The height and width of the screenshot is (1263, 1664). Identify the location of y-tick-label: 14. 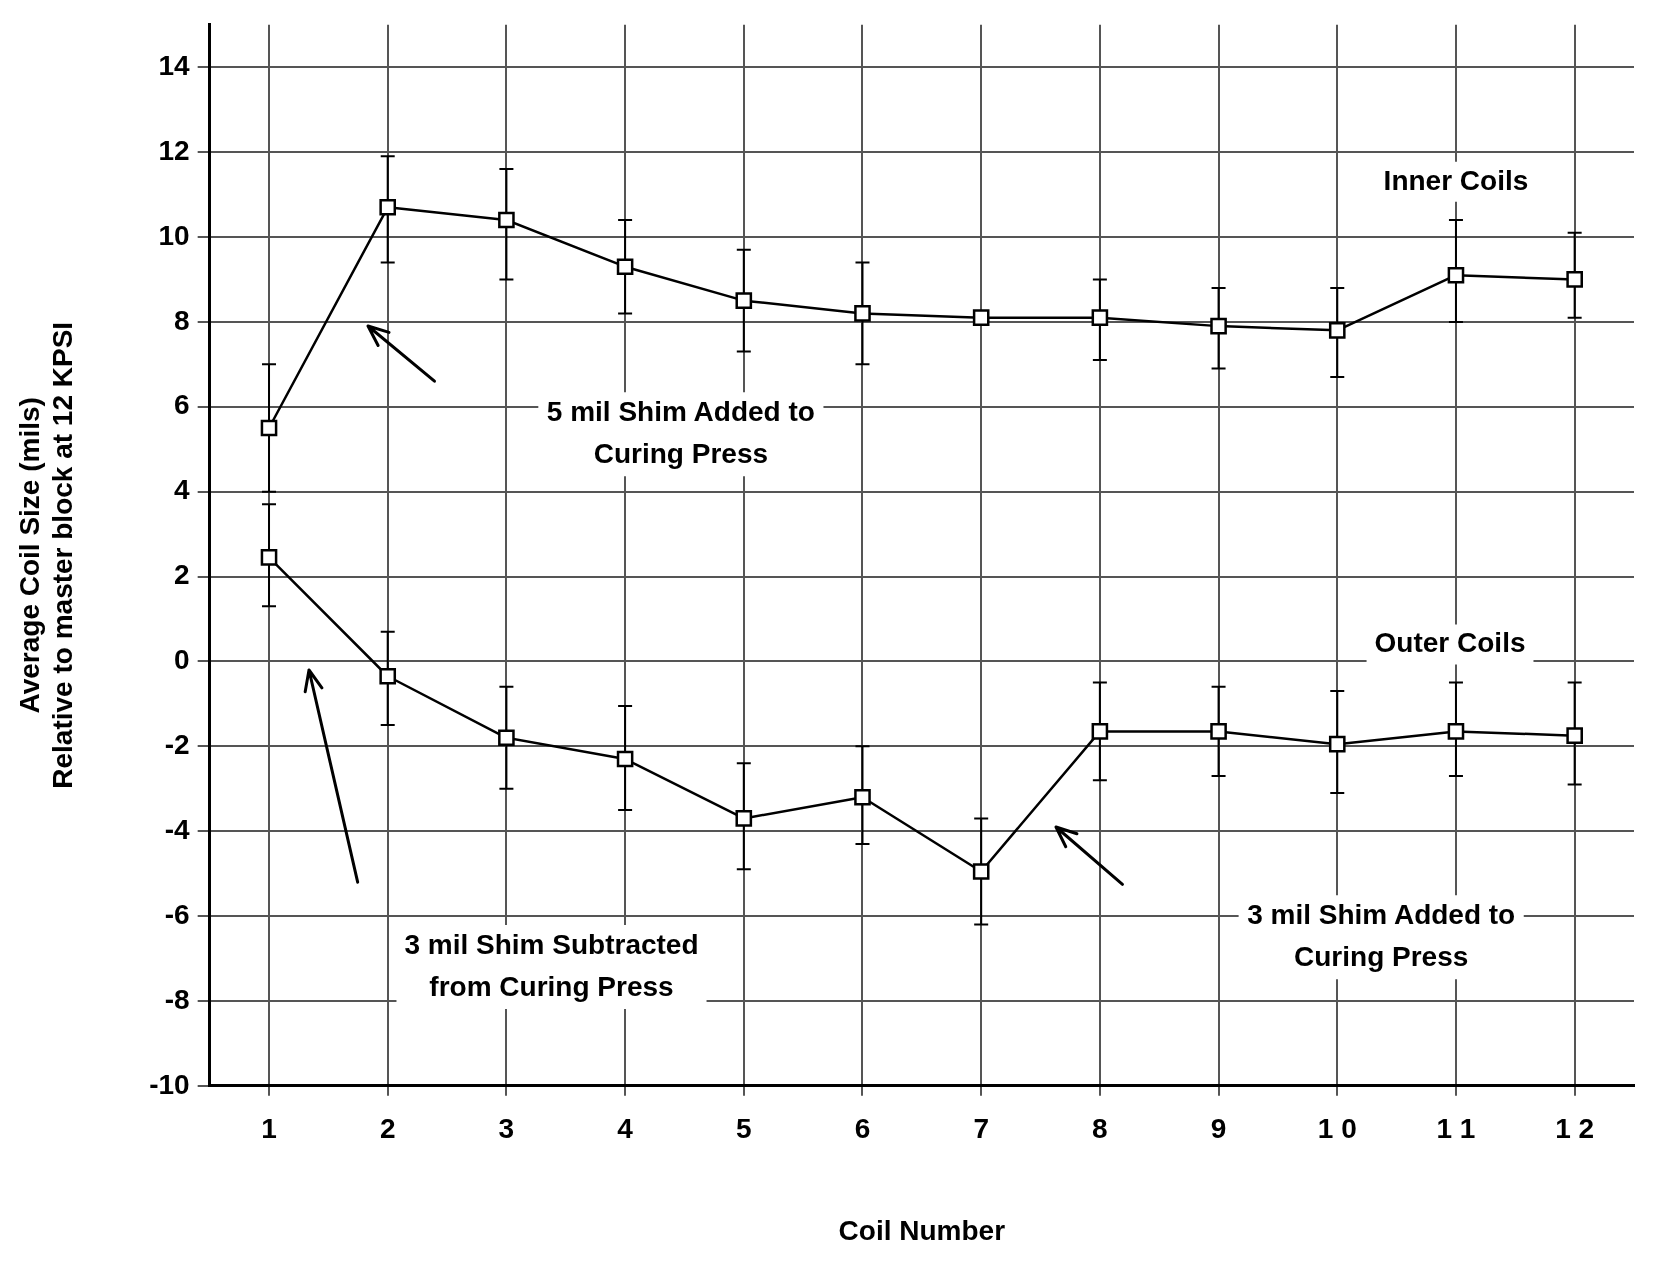
(174, 65).